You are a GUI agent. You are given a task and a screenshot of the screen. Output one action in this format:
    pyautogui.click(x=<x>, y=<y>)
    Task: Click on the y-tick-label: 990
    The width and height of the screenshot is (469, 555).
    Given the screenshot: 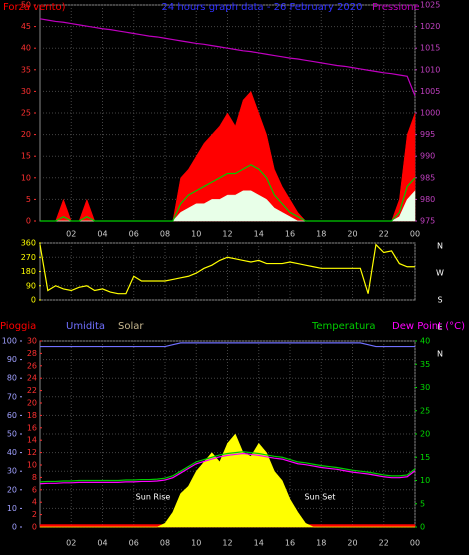 What is the action you would take?
    pyautogui.click(x=427, y=156)
    